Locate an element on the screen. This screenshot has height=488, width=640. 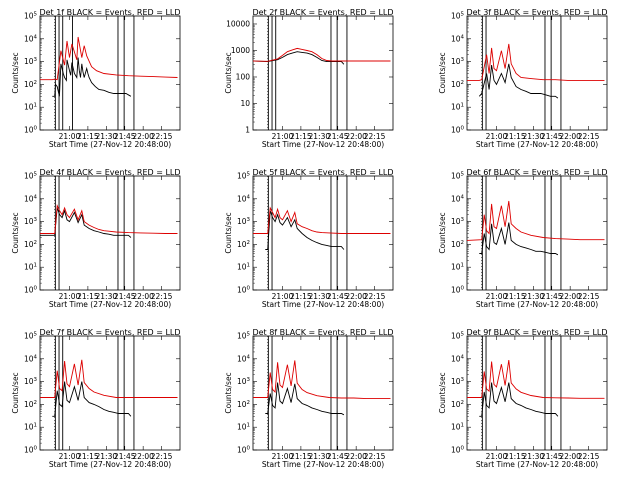
chart-title: Det 6f BLACK = Events, RED = LLD is located at coordinates (536, 172).